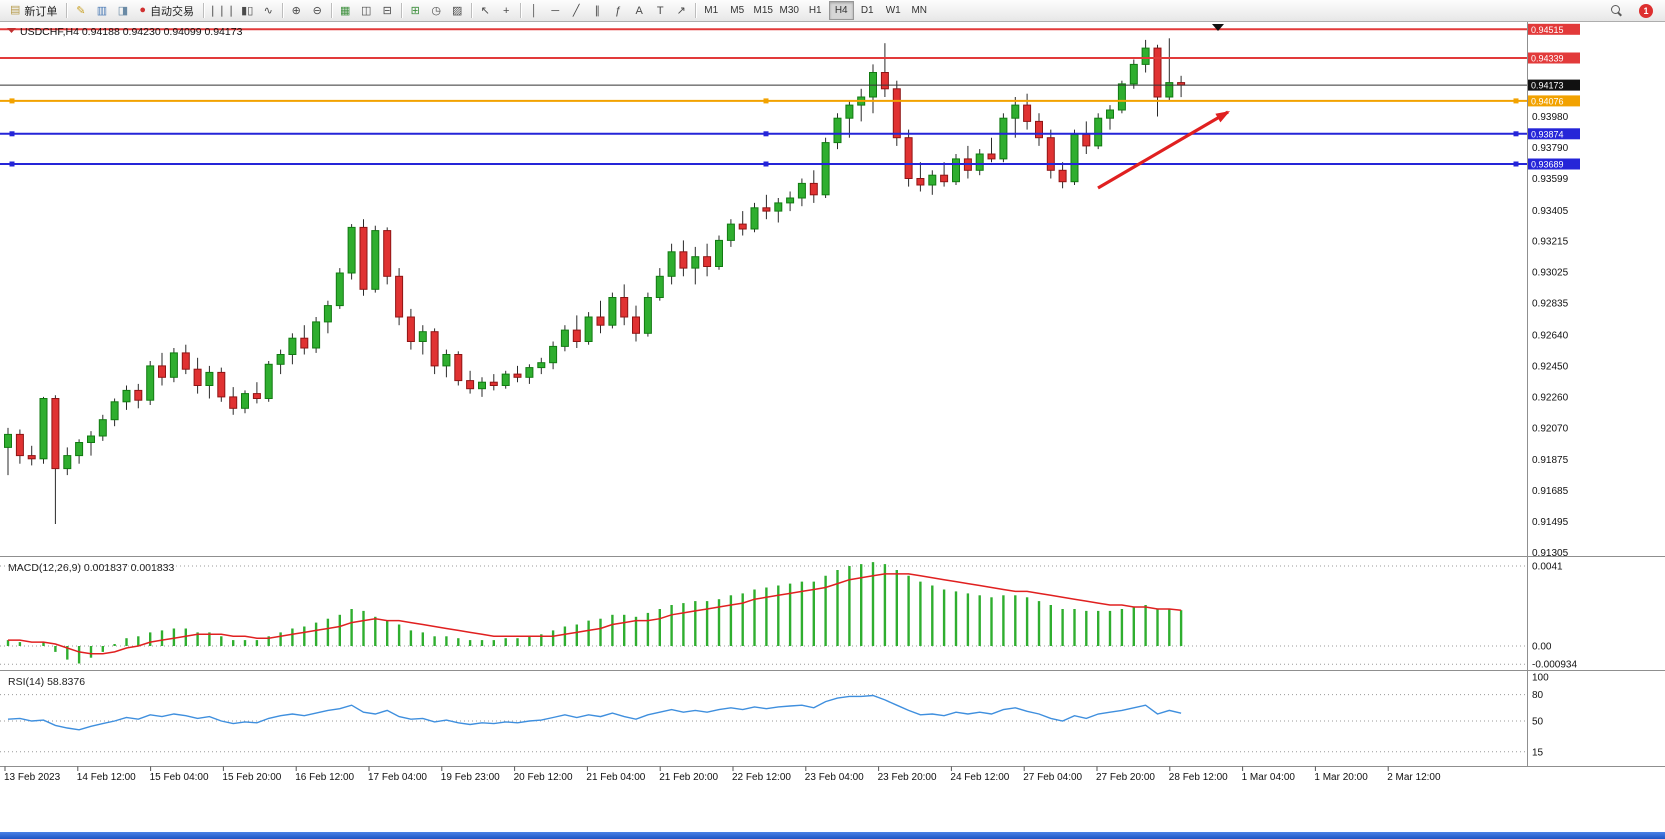 This screenshot has width=1665, height=839. I want to click on autotrading-label: 自动交易, so click(172, 11).